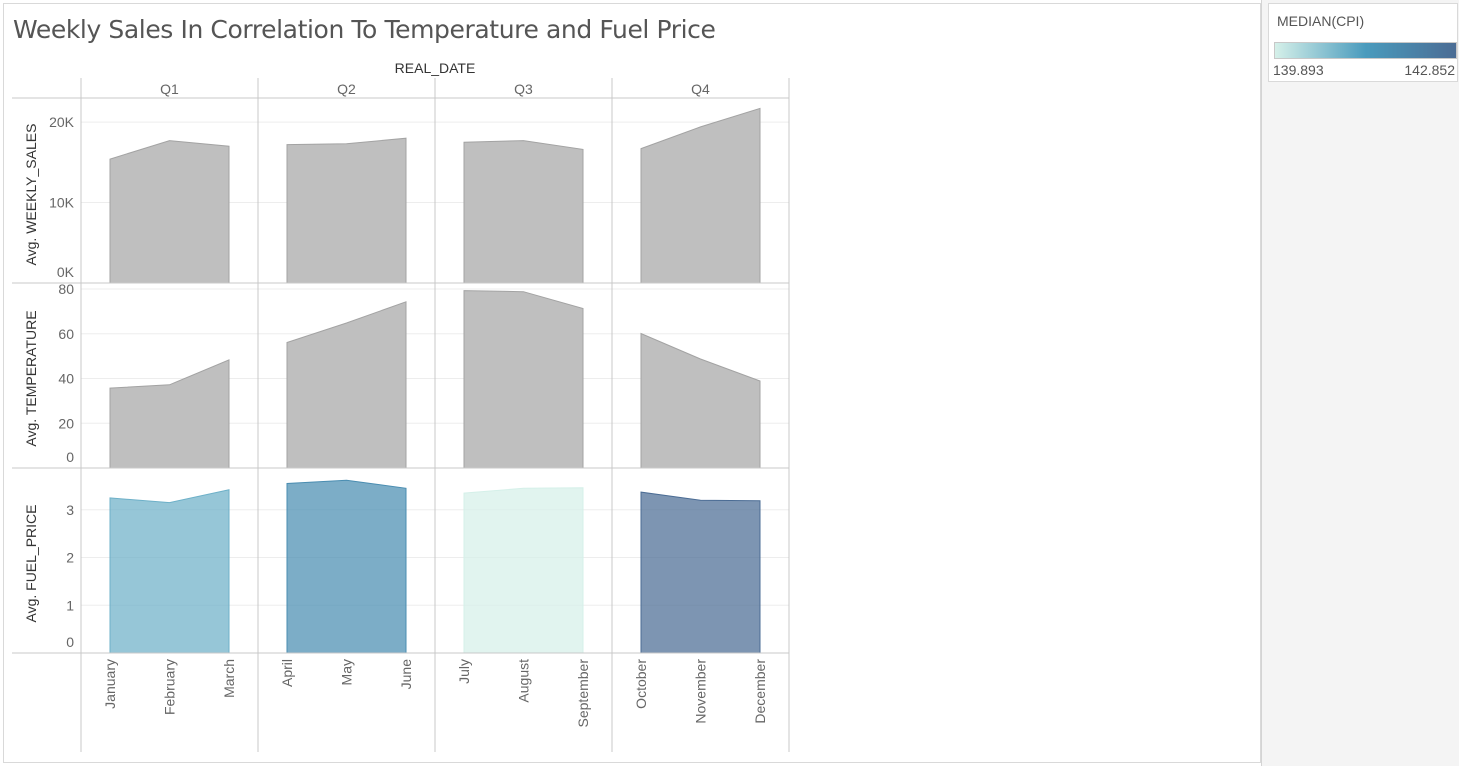  I want to click on quarter-header: Q3, so click(523, 89).